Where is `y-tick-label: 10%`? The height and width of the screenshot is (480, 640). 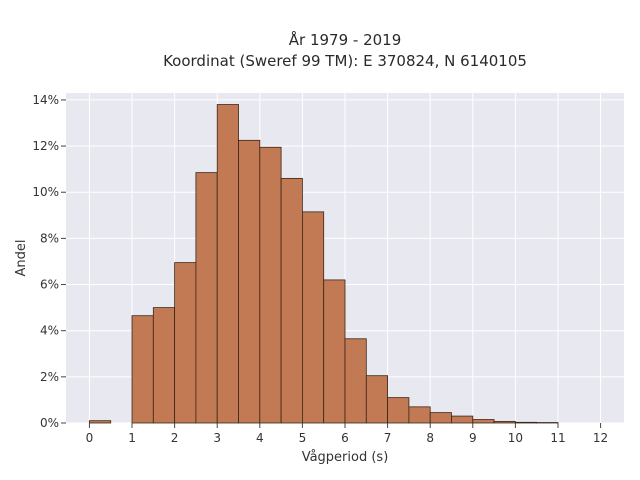
y-tick-label: 10% is located at coordinates (45, 192).